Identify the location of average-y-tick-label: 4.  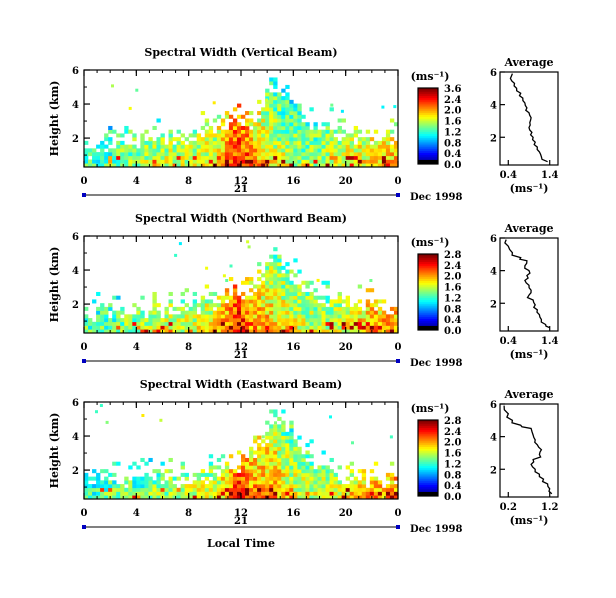
(493, 438).